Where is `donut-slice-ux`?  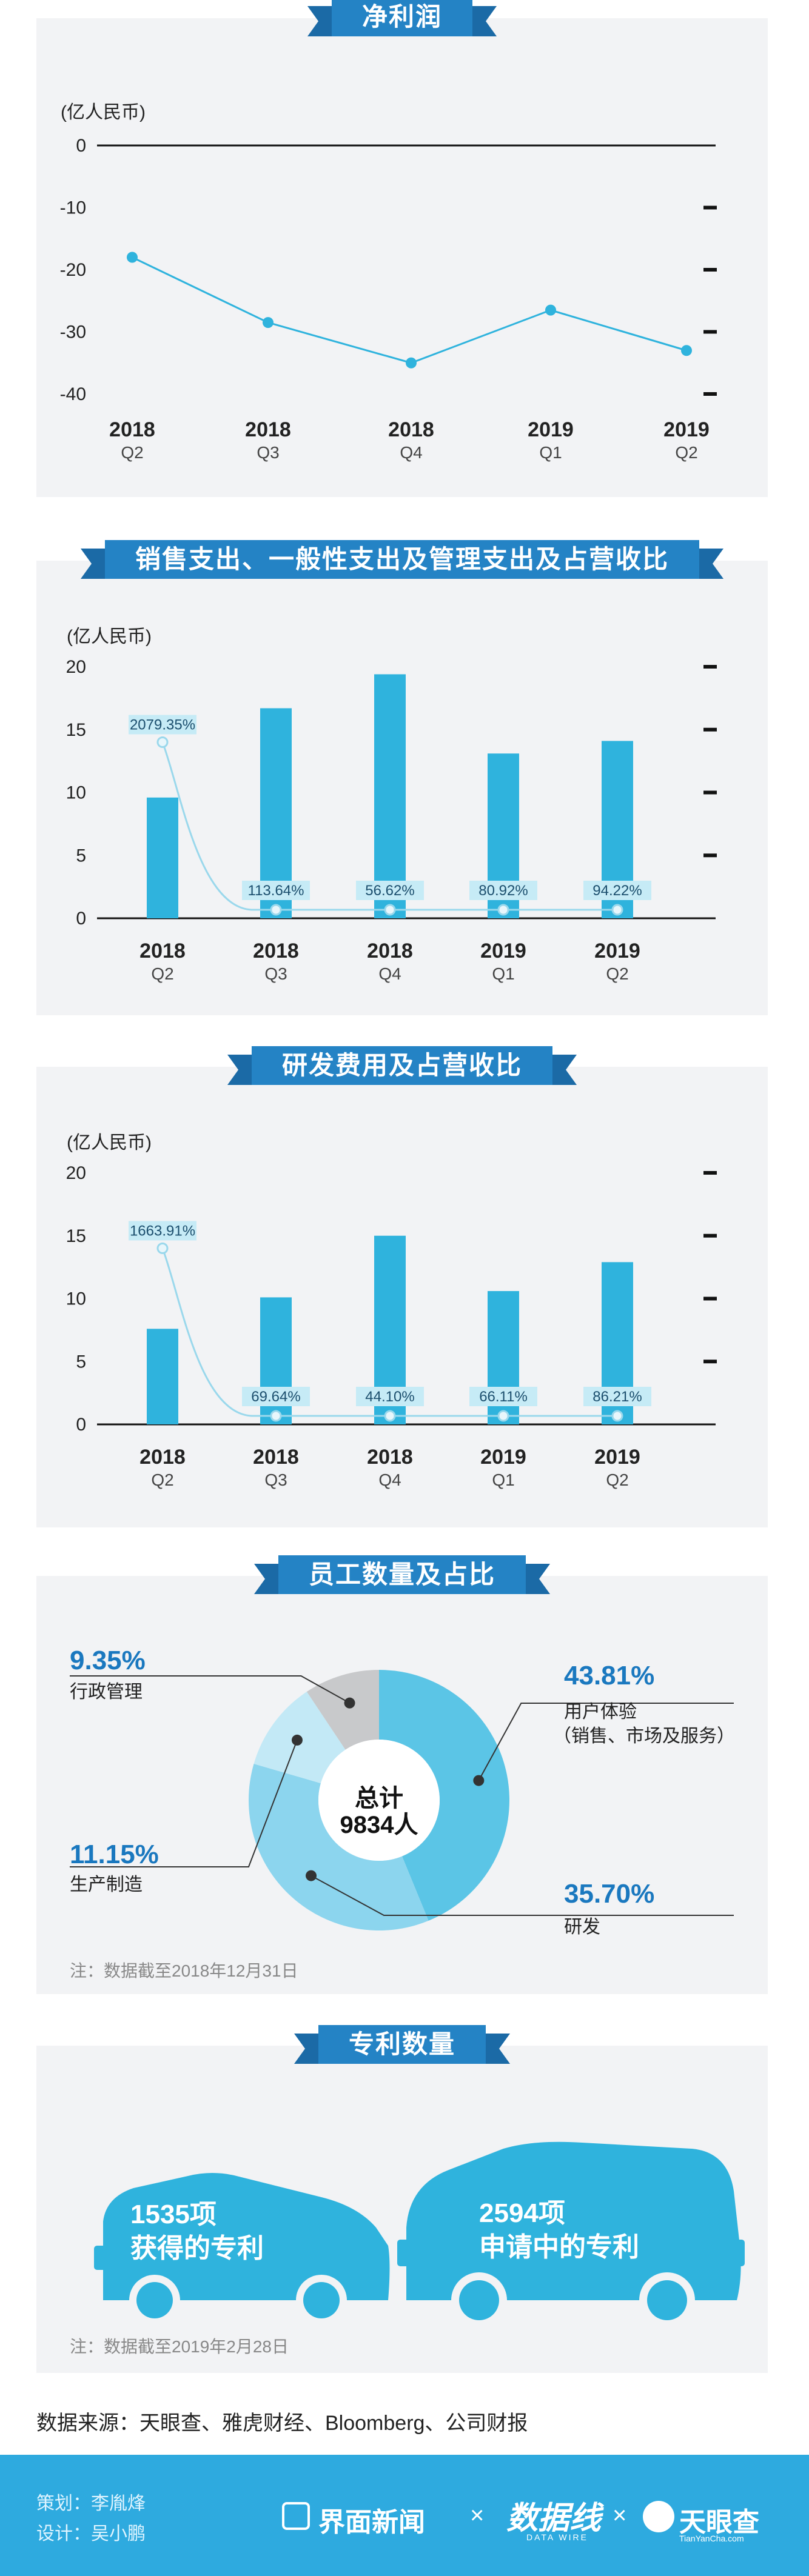
donut-slice-ux is located at coordinates (444, 1795).